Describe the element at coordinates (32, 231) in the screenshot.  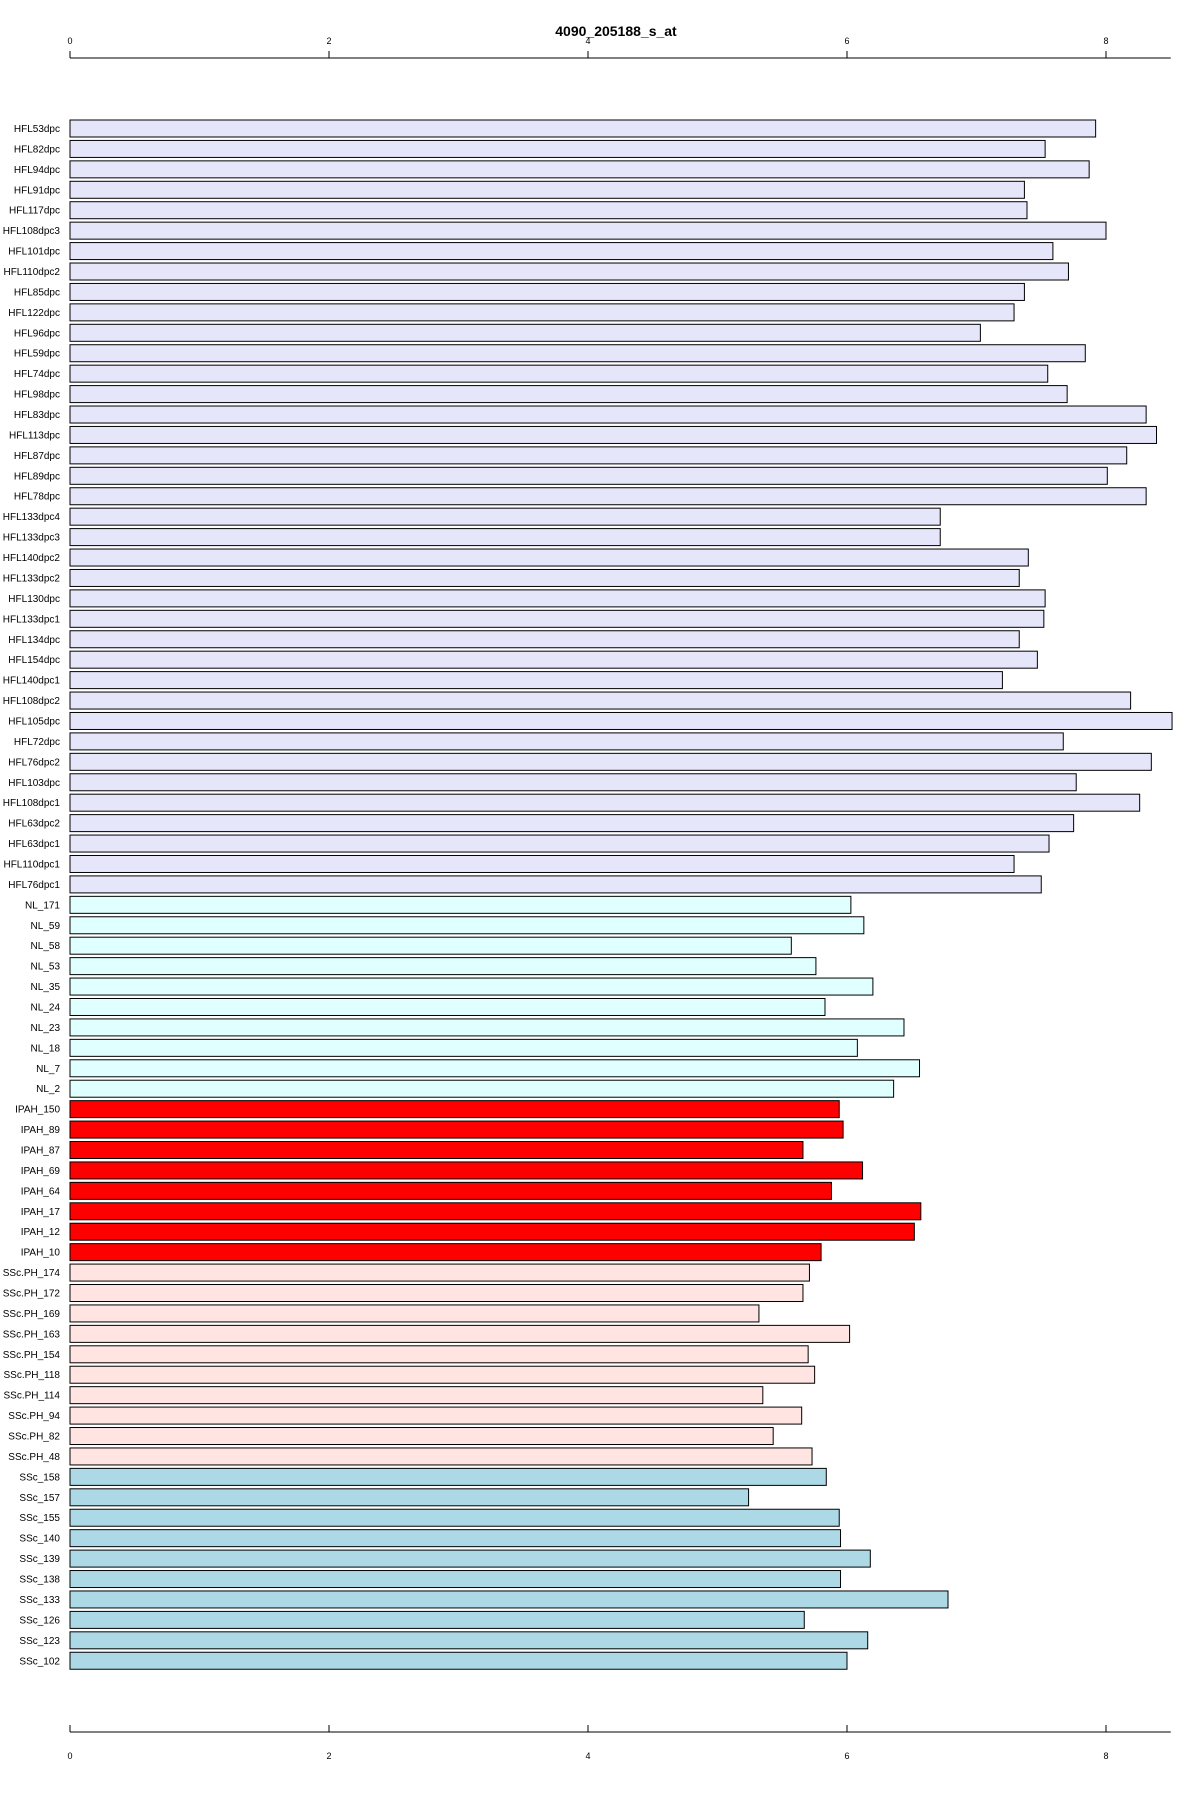
I see `category-label: HFL108dpc3` at that location.